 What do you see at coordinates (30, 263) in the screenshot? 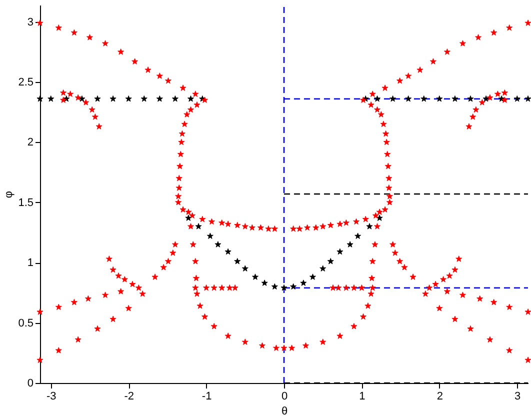
I see `y-tick-label: 1` at bounding box center [30, 263].